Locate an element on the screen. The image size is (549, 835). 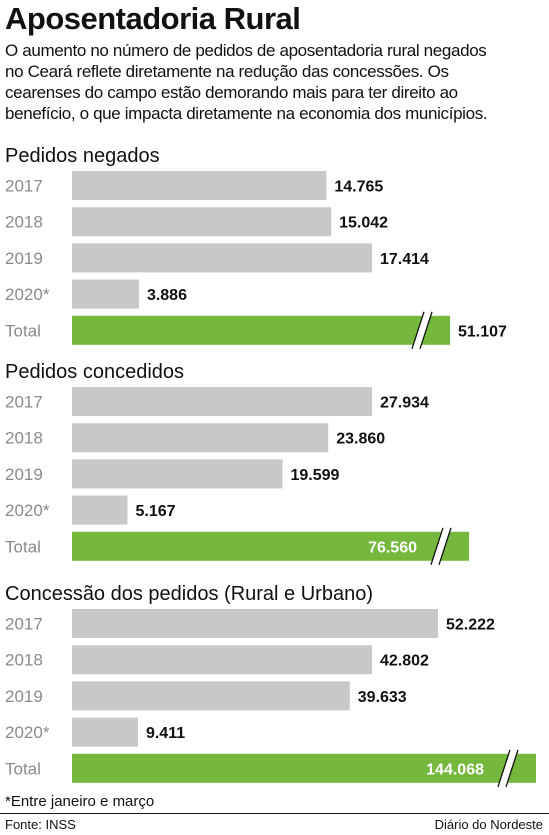
value-label: 76.560 is located at coordinates (392, 547).